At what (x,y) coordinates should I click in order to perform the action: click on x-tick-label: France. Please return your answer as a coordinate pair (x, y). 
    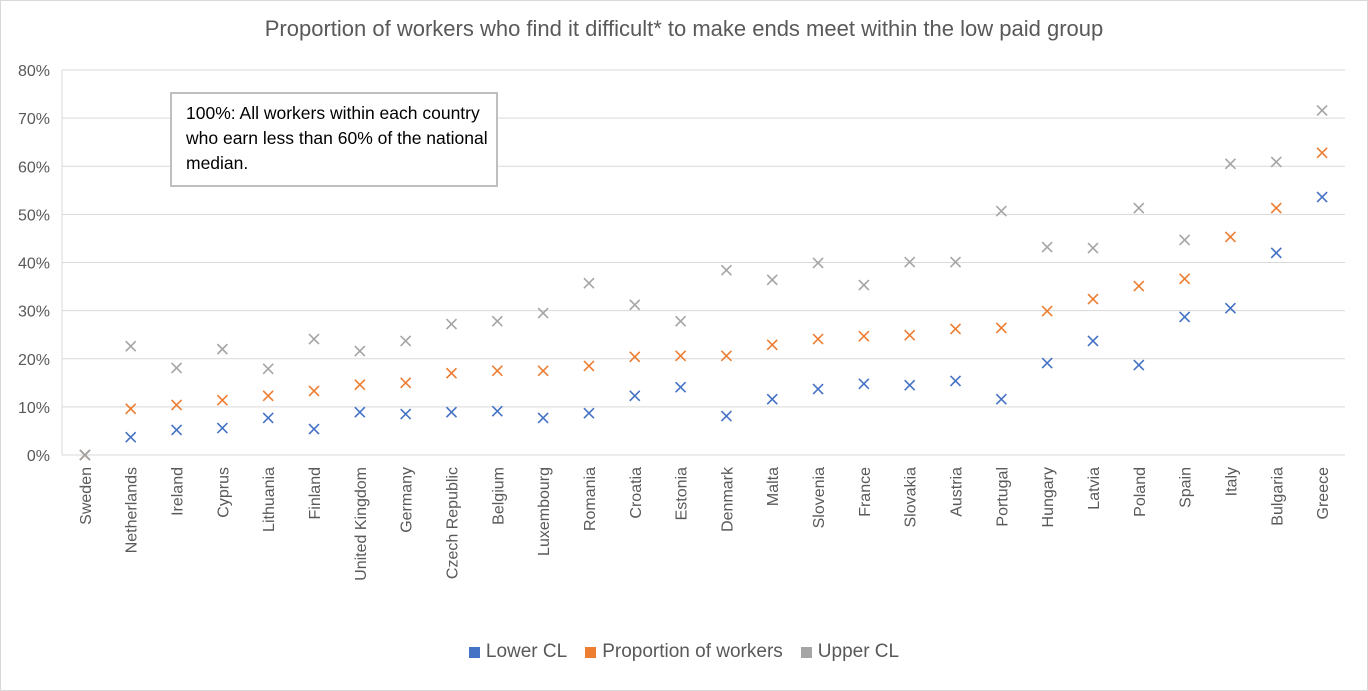
    Looking at the image, I should click on (865, 492).